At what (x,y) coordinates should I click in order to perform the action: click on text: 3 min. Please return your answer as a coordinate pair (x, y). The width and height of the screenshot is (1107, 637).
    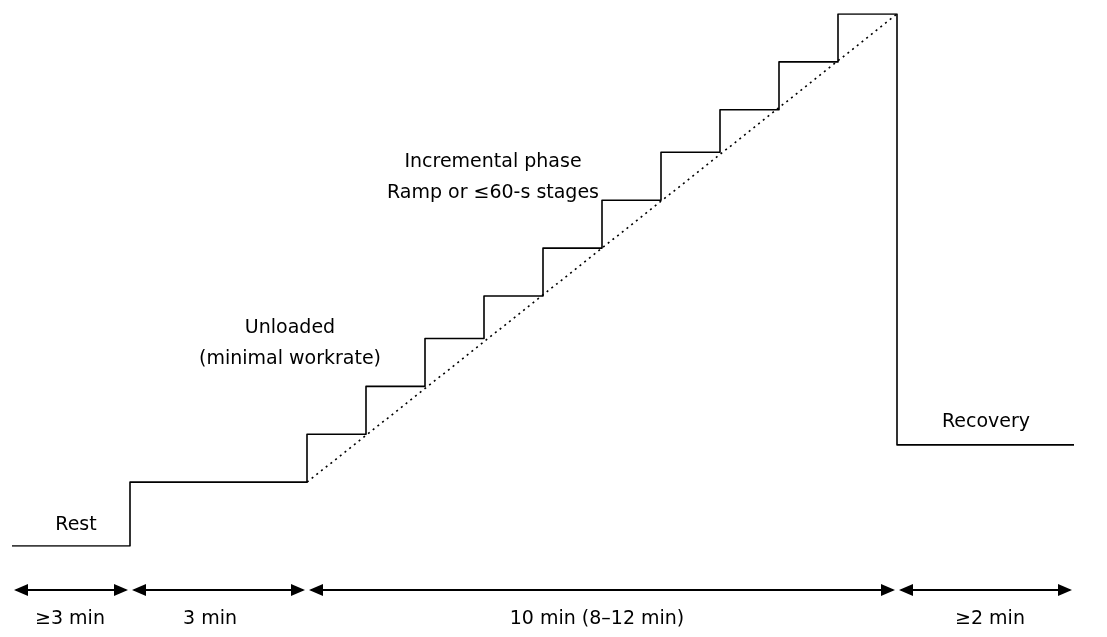
    Looking at the image, I should click on (210, 617).